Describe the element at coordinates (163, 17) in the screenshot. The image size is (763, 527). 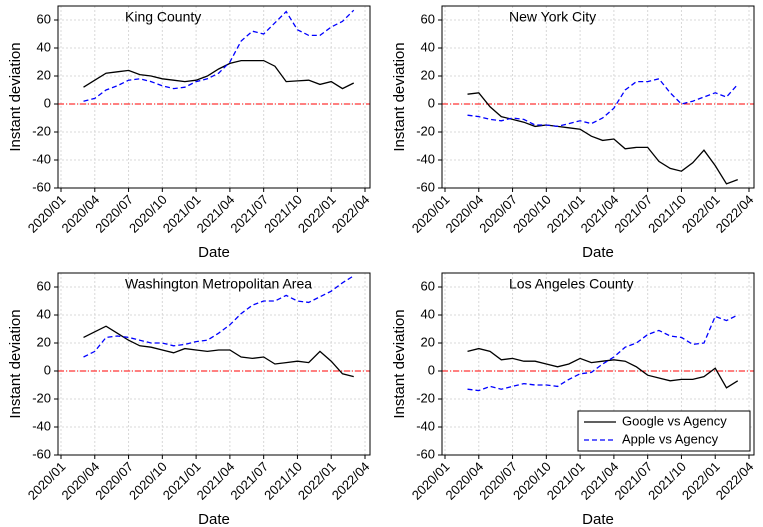
I see `chart-title: King County` at that location.